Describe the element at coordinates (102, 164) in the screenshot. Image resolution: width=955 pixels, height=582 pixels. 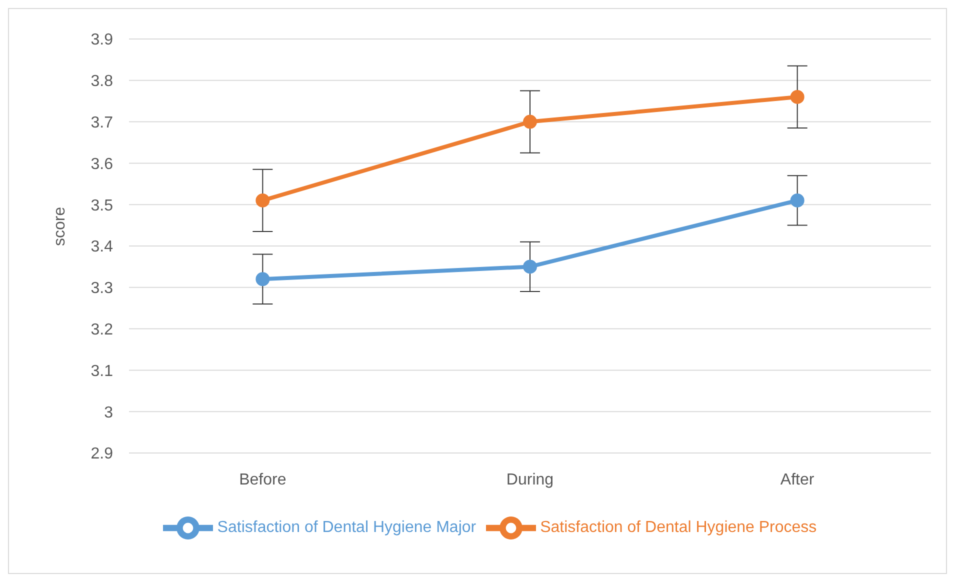
I see `y-tick-label: 3.6` at that location.